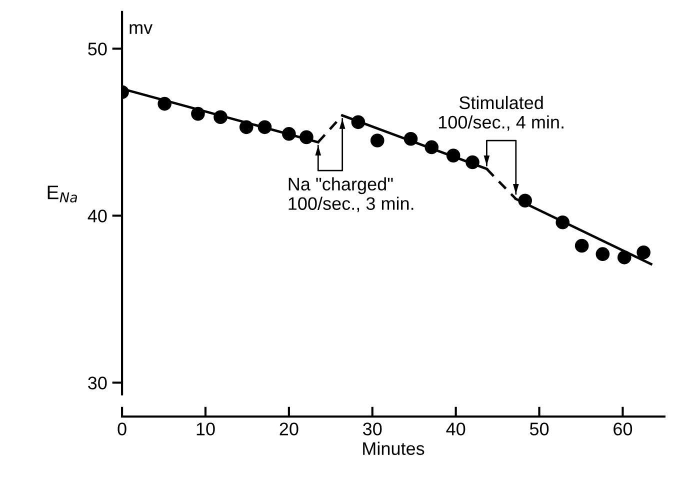 The image size is (678, 478). Describe the element at coordinates (393, 448) in the screenshot. I see `x-axis-title: Minutes` at that location.